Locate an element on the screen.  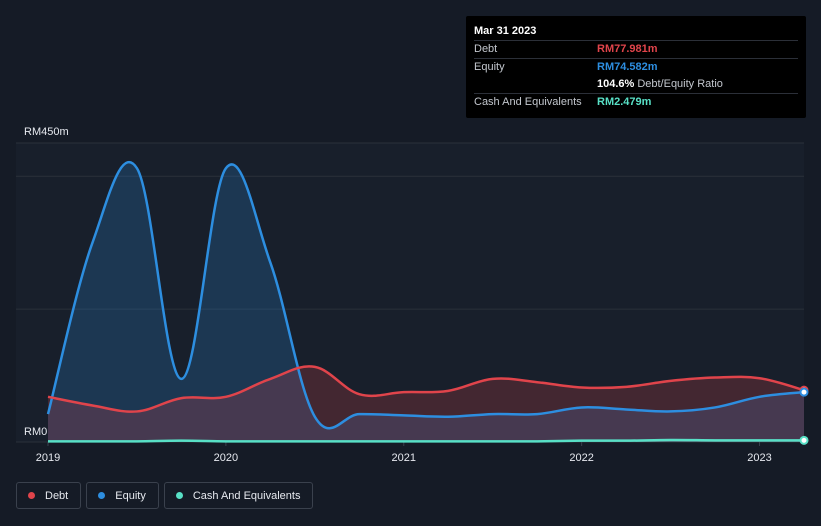
tooltip-cash-value: RM2.479m is located at coordinates (624, 102).